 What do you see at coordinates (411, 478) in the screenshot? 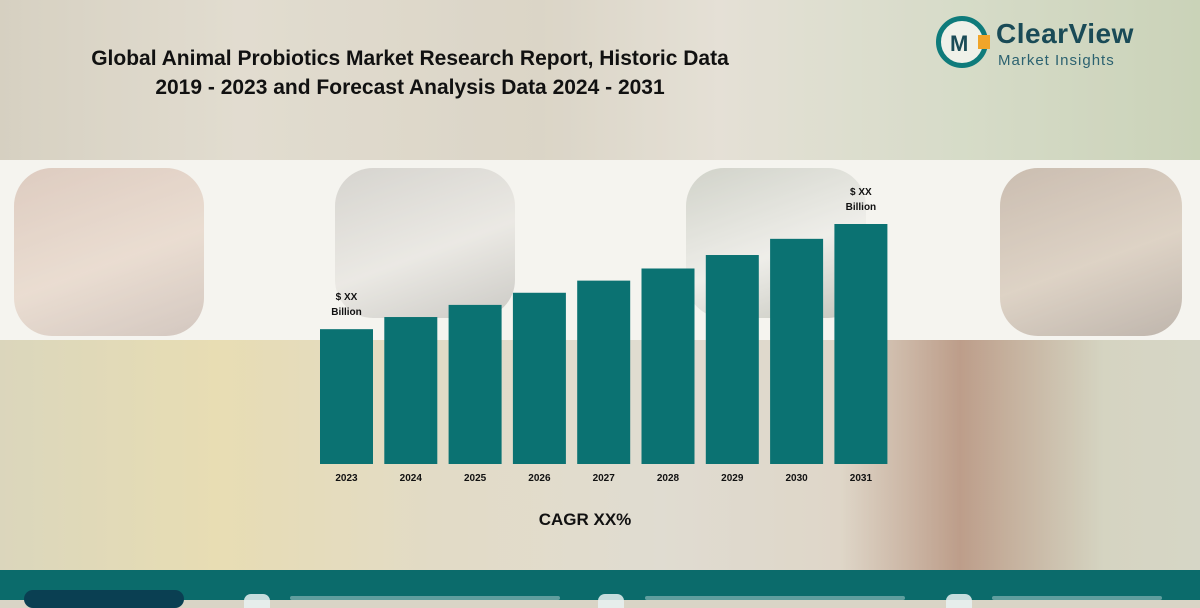
I see `tick-label-2024: 2024` at bounding box center [411, 478].